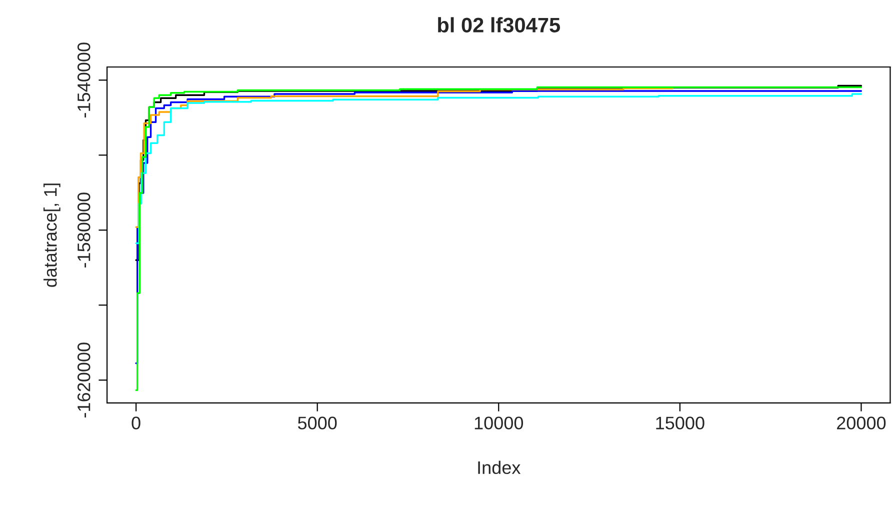 This screenshot has width=892, height=506. I want to click on y-tick-label: -1620000, so click(83, 380).